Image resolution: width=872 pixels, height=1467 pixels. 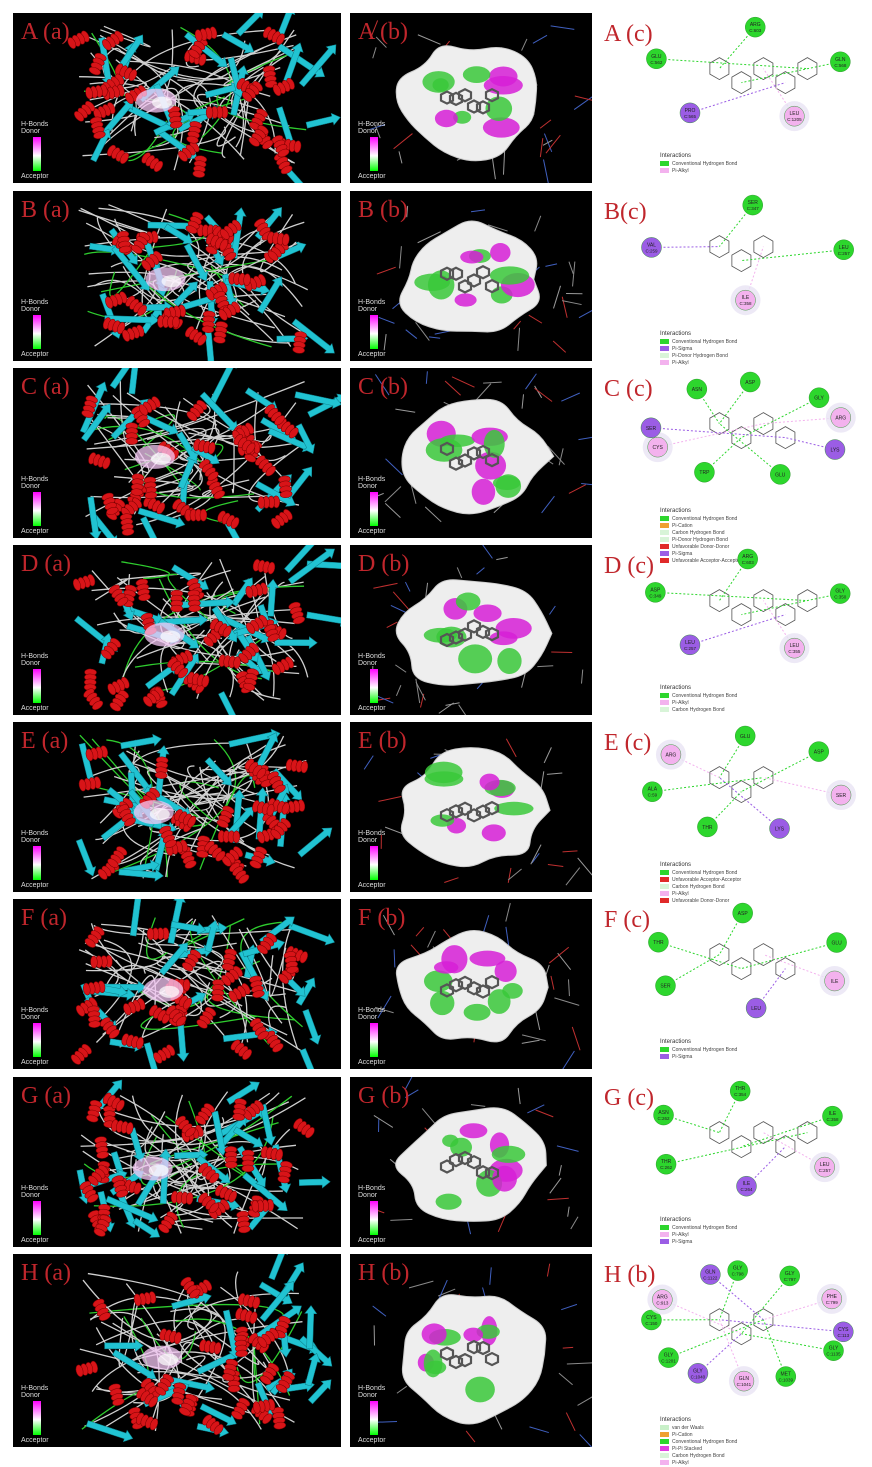 What do you see at coordinates (746, 1189) in the screenshot?
I see `residue-label: C:264` at bounding box center [746, 1189].